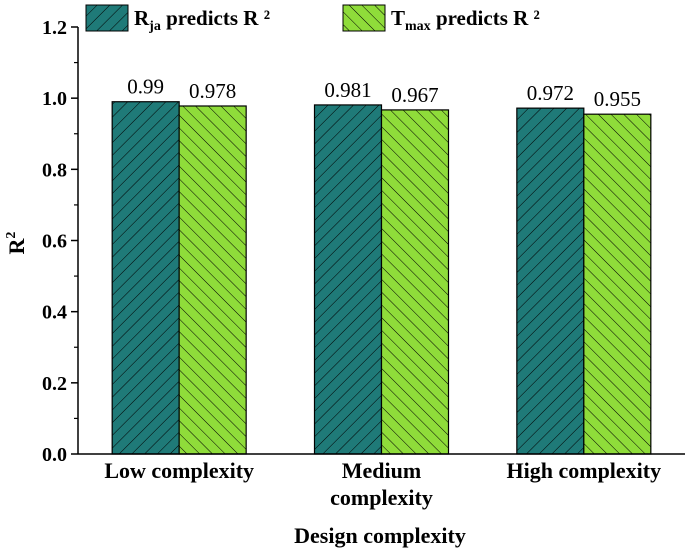 The image size is (685, 550). Describe the element at coordinates (550, 93) in the screenshot. I see `data-label-series-0-cat-2: 0.972` at that location.